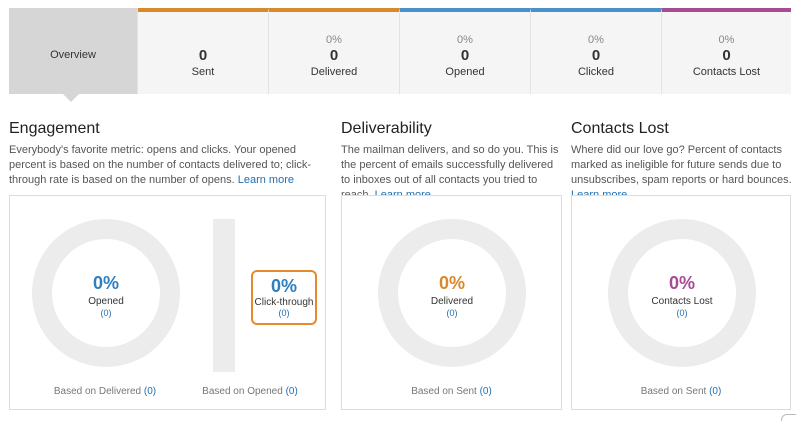  I want to click on click-through-basis-count: (0), so click(291, 391).